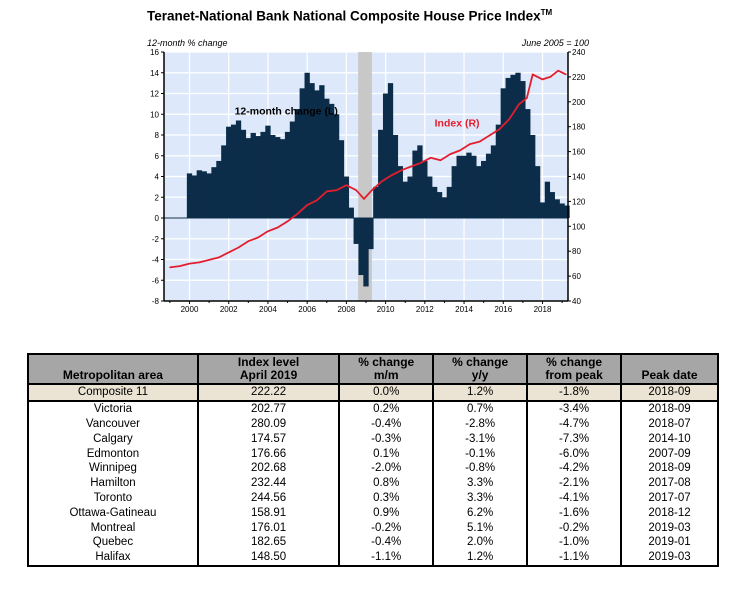  Describe the element at coordinates (268, 439) in the screenshot. I see `table-cell: 174.57` at that location.